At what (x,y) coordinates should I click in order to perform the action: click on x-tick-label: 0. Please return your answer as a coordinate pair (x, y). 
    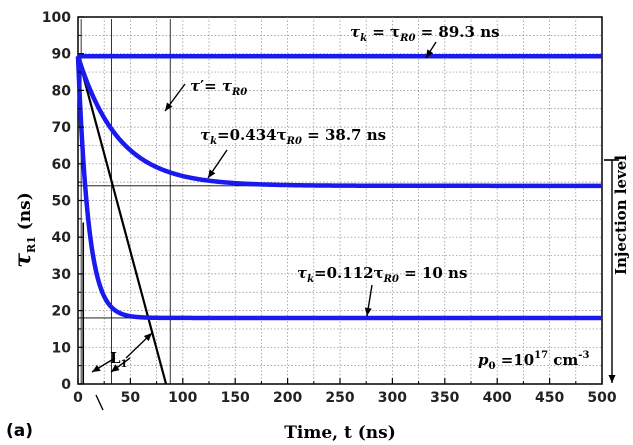
    Looking at the image, I should click on (78, 398).